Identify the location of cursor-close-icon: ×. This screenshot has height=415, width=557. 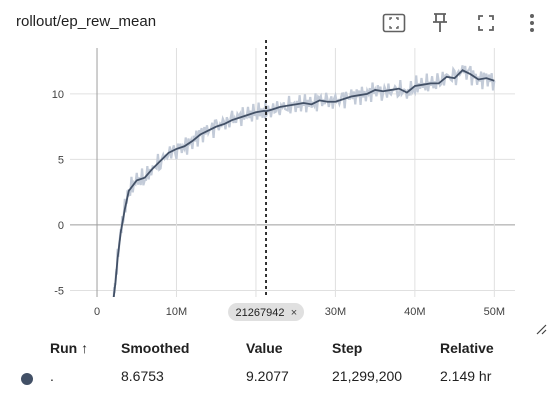
(294, 313).